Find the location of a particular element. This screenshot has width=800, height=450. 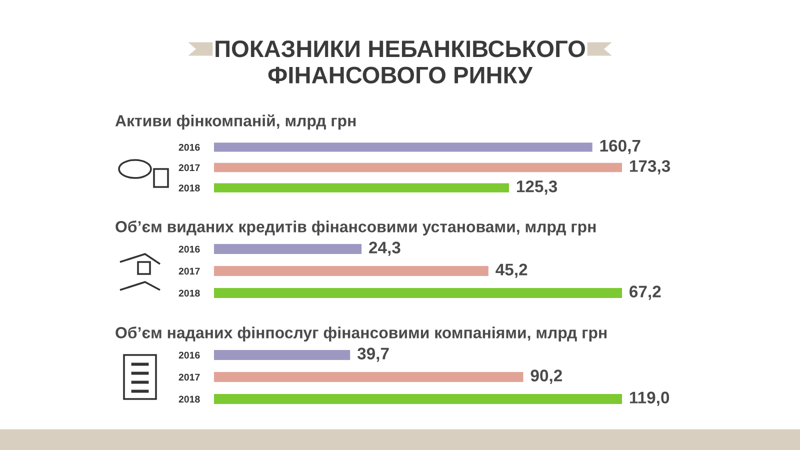

data-label: 39,7 is located at coordinates (373, 355).